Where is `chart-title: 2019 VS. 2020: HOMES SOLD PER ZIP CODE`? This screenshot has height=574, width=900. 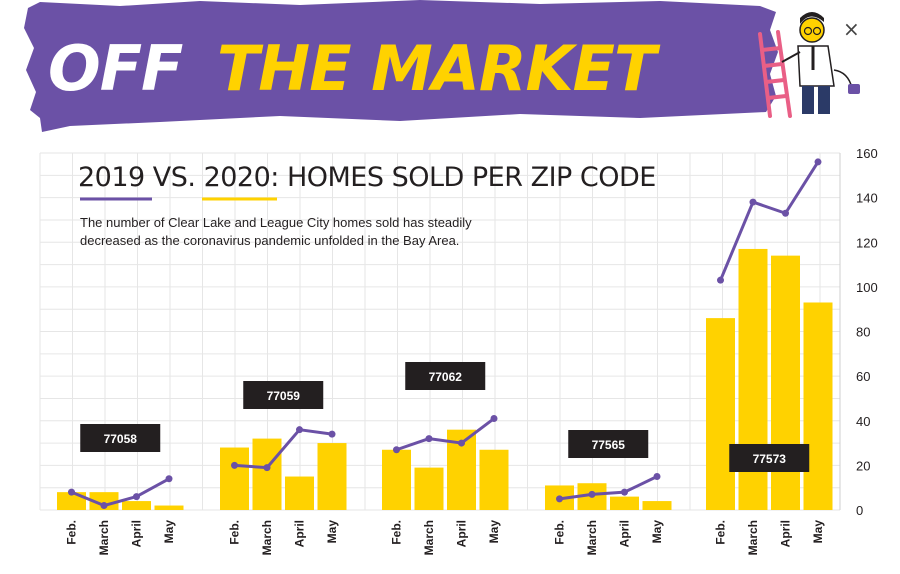 chart-title: 2019 VS. 2020: HOMES SOLD PER ZIP CODE is located at coordinates (367, 177).